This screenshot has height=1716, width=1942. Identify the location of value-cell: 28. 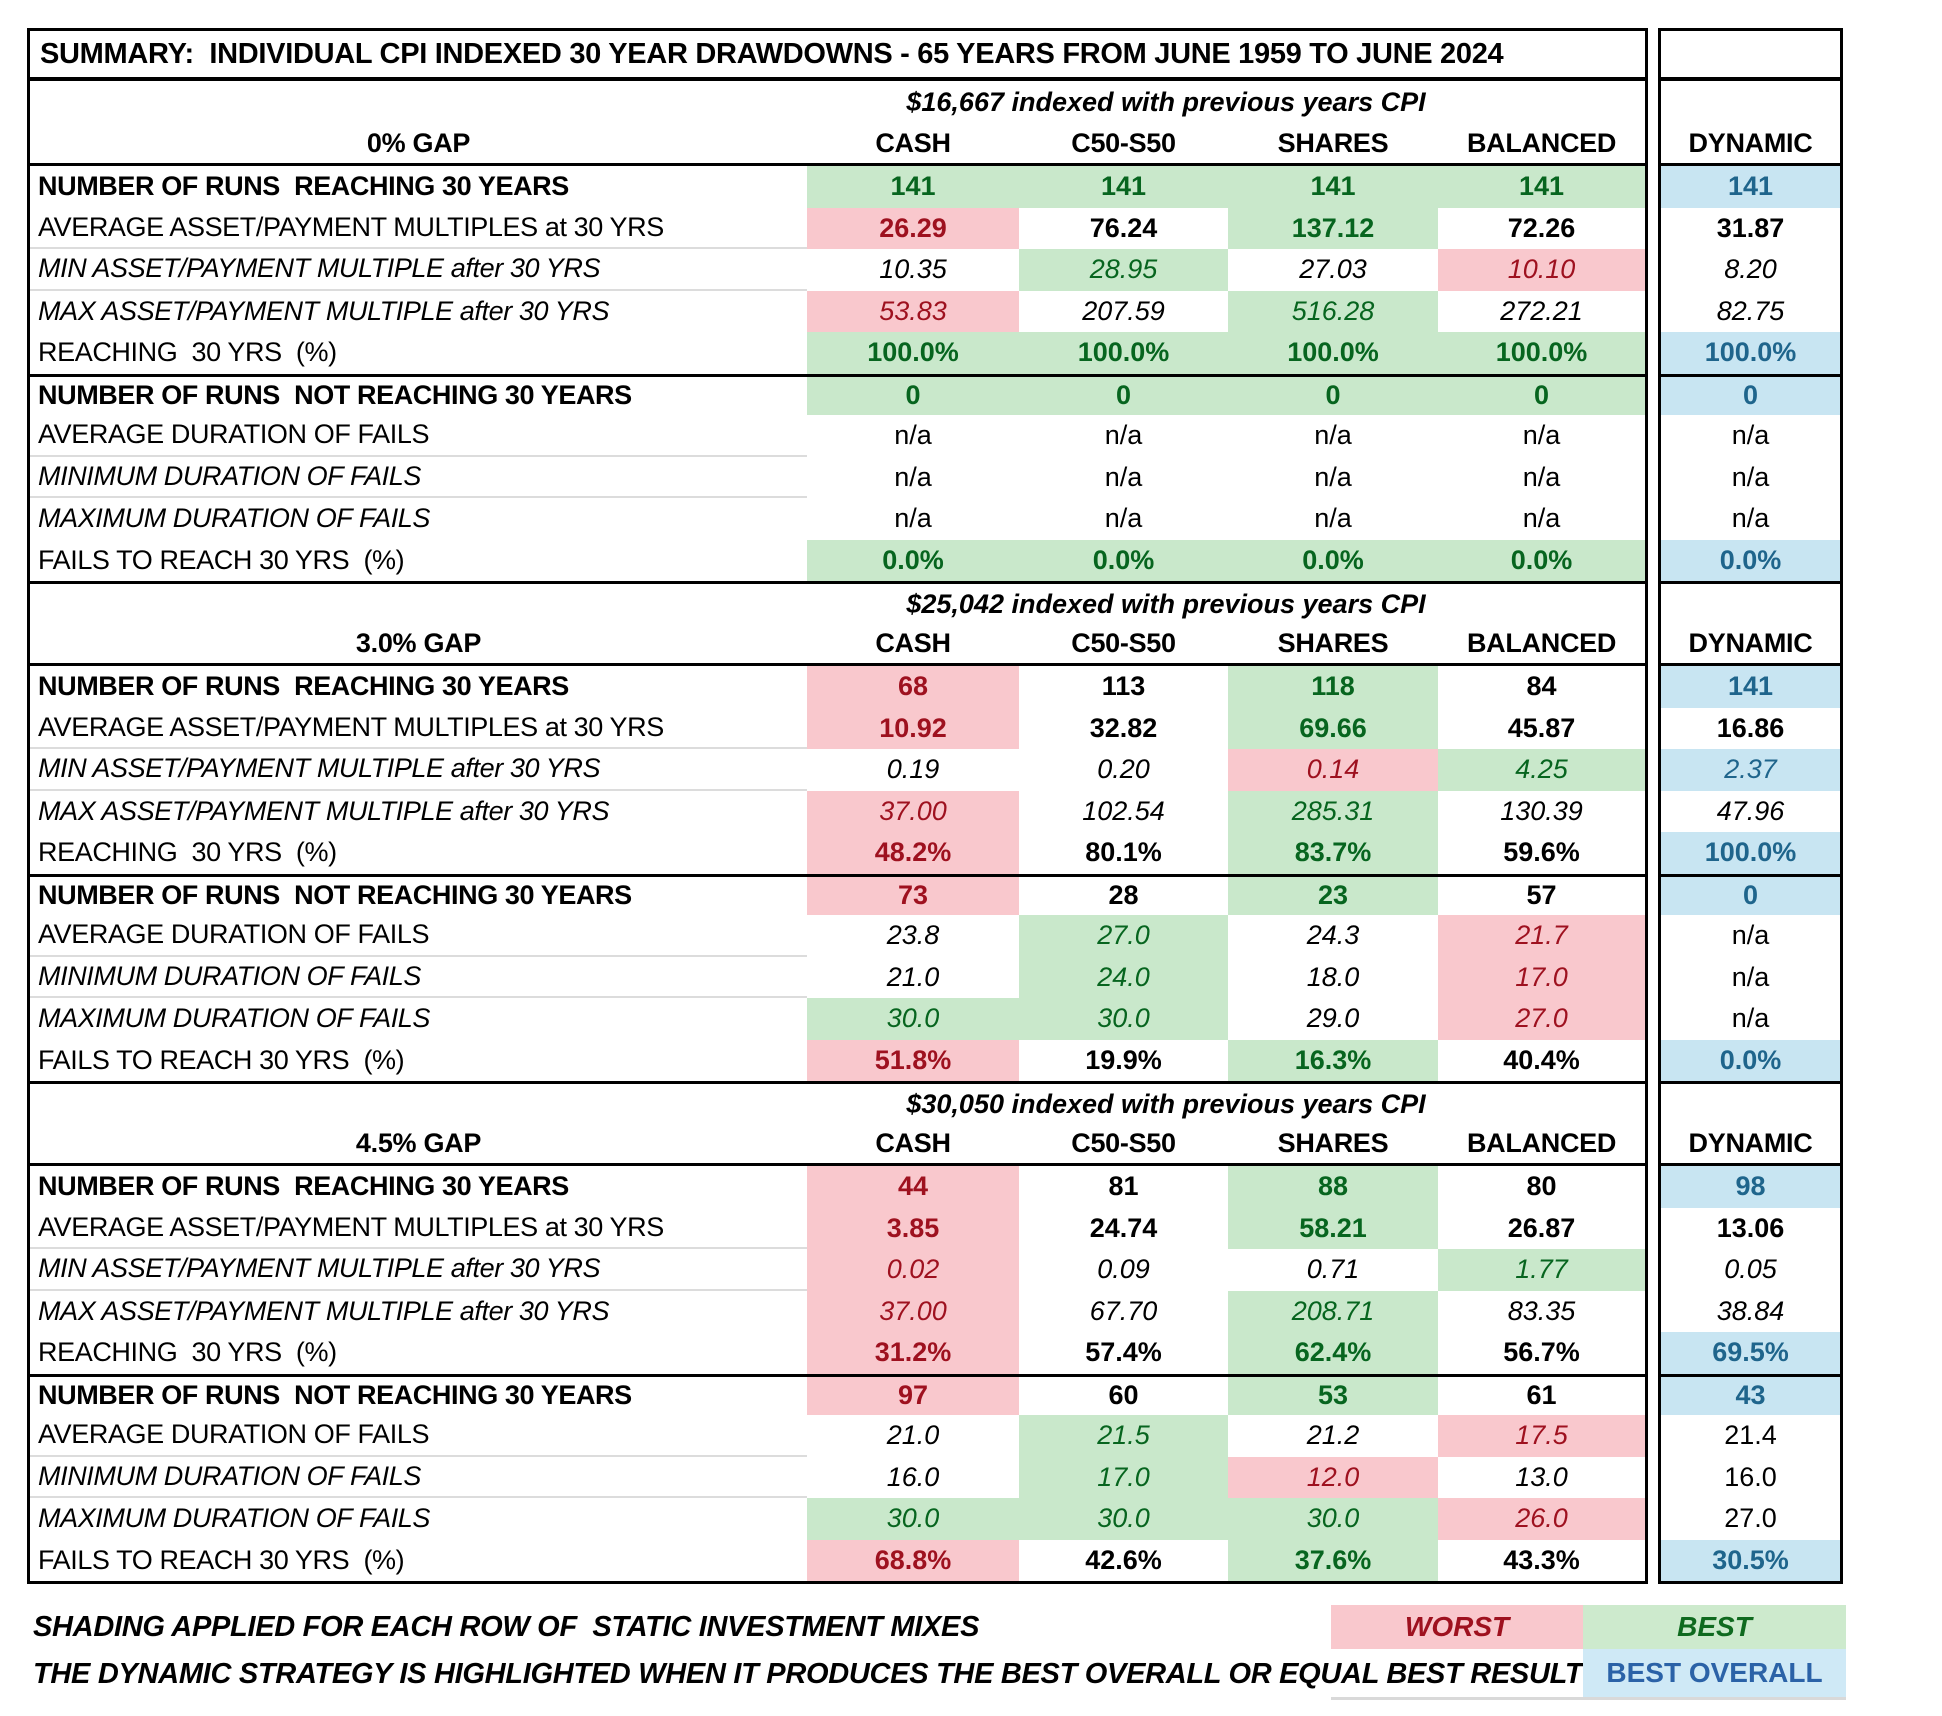
(1123, 895).